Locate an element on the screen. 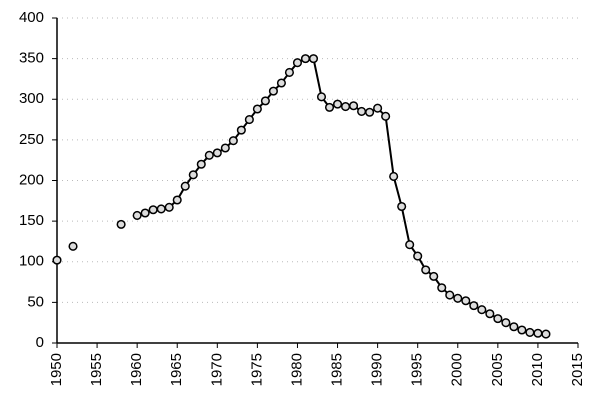 The width and height of the screenshot is (592, 406). x-tick-label: 1985 is located at coordinates (337, 369).